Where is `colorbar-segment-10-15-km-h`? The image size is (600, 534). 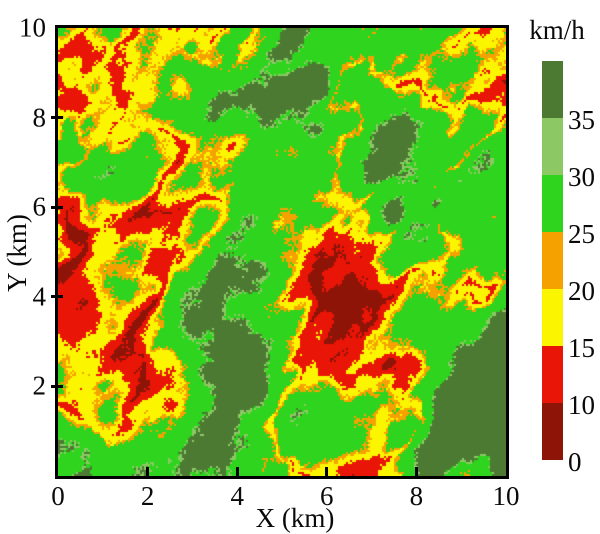
colorbar-segment-10-15-km-h is located at coordinates (552, 374).